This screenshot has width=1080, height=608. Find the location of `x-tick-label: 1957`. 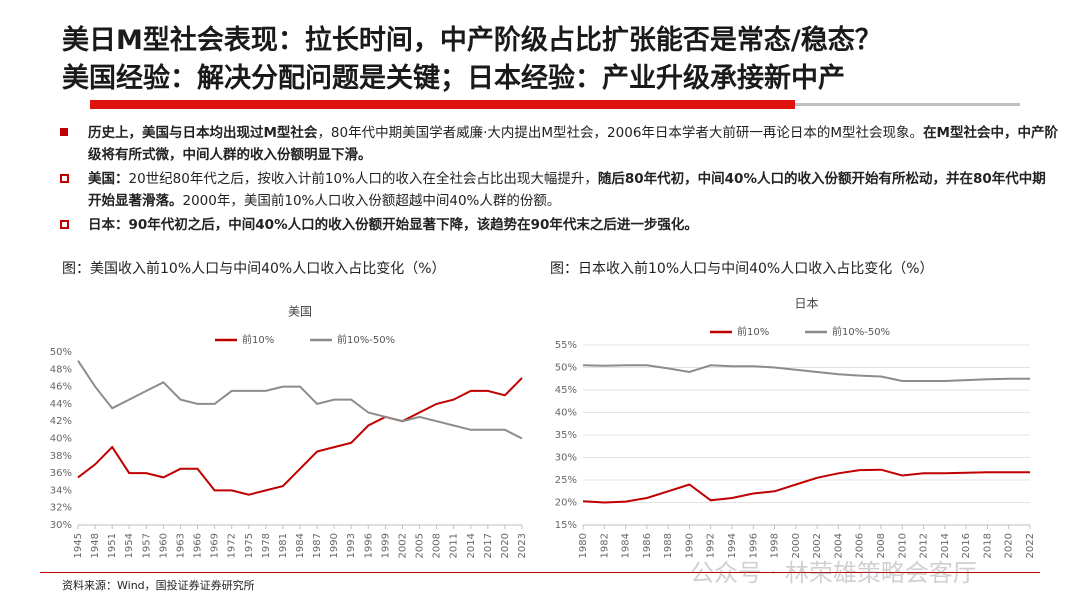

x-tick-label: 1957 is located at coordinates (146, 545).